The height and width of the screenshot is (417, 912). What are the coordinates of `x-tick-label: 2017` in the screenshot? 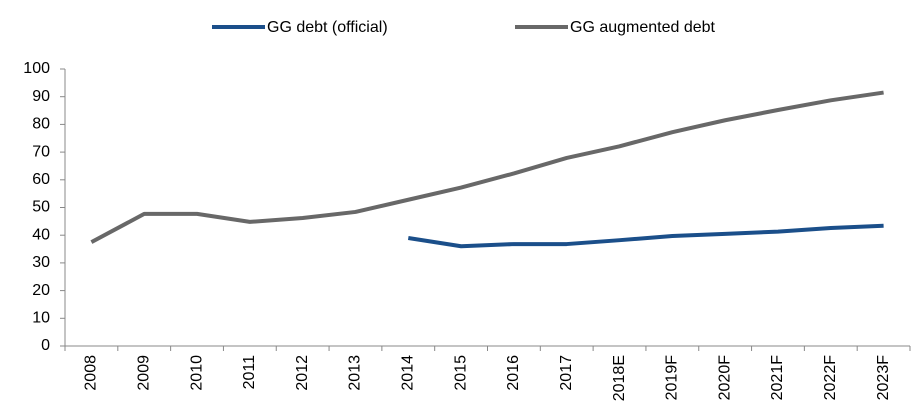 It's located at (566, 373).